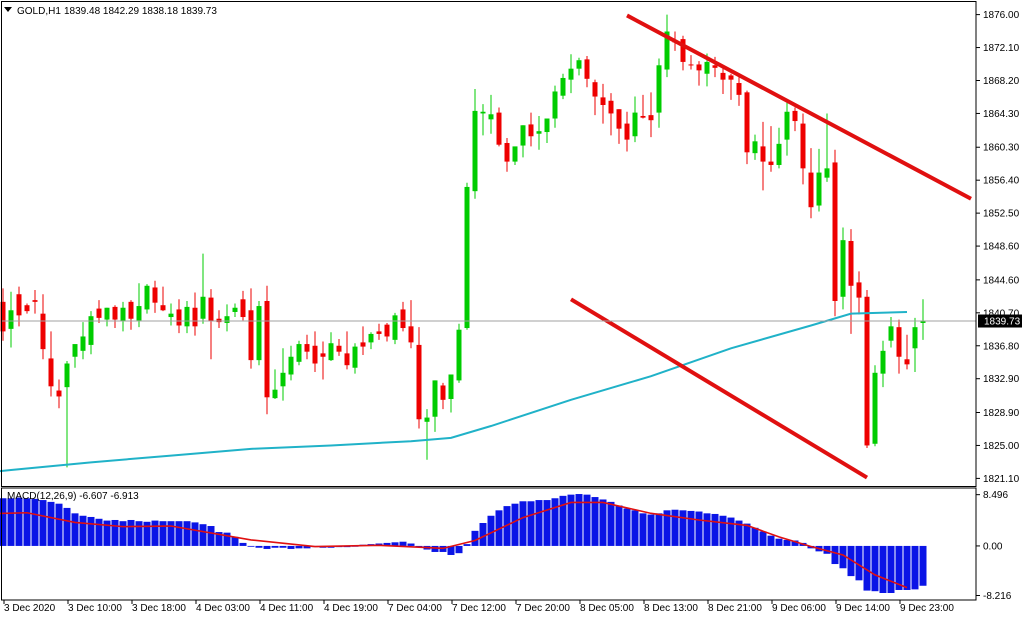 Image resolution: width=1024 pixels, height=625 pixels. Describe the element at coordinates (719, 388) in the screenshot. I see `trendline-lower` at that location.